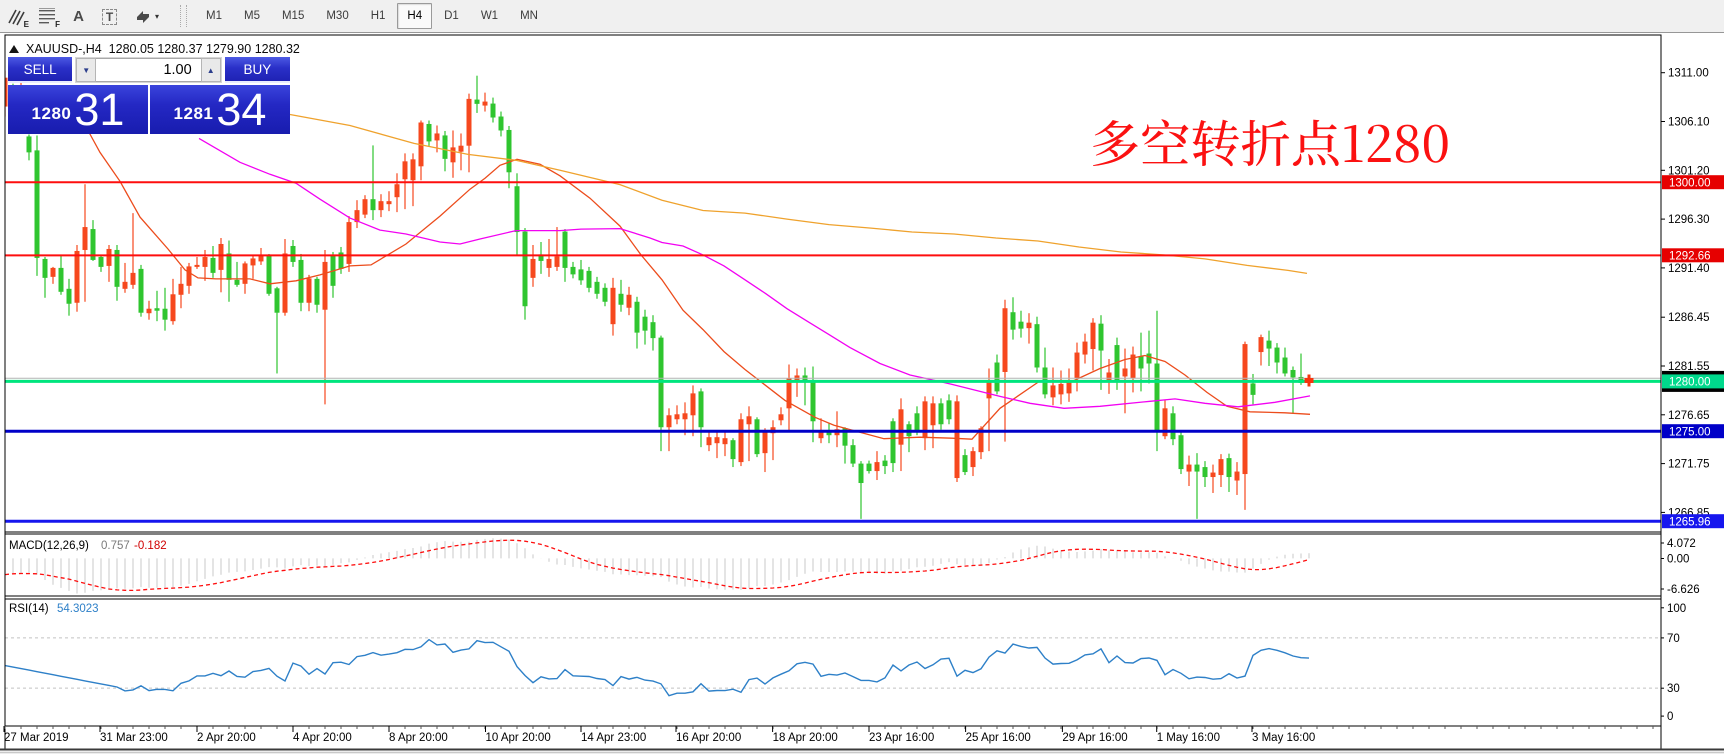 This screenshot has height=754, width=1724. Describe the element at coordinates (1690, 183) in the screenshot. I see `price-badge-text-1300.00: 1300.00` at that location.